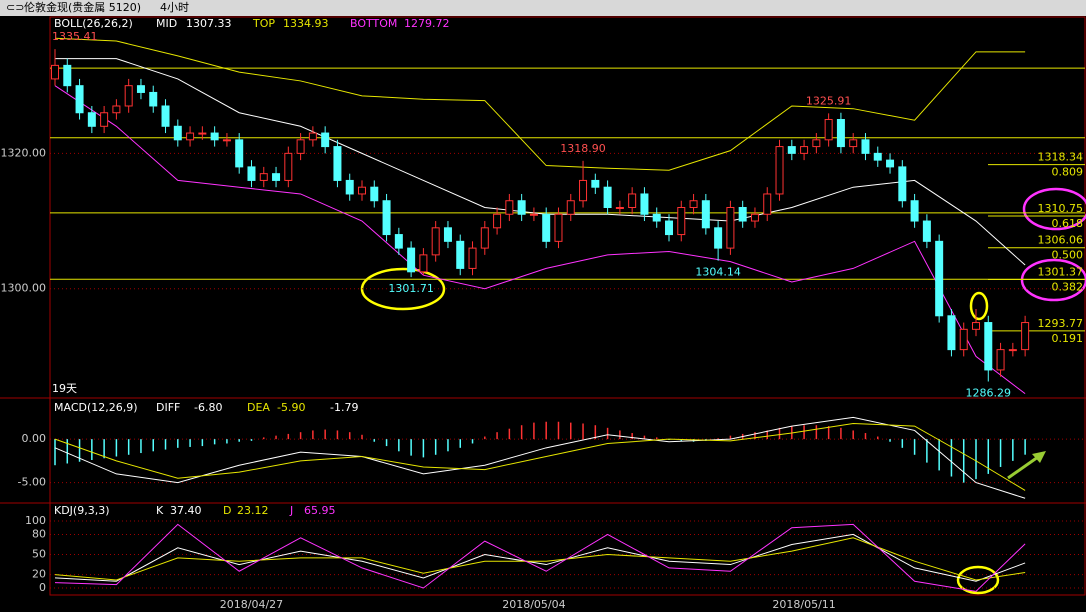 The image size is (1086, 612). What do you see at coordinates (427, 23) in the screenshot?
I see `legend-value: 1279.72` at bounding box center [427, 23].